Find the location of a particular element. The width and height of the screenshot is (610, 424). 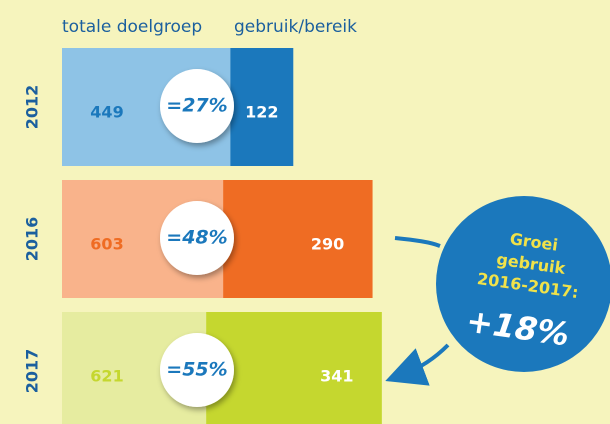

growth-circle is located at coordinates (523, 284).